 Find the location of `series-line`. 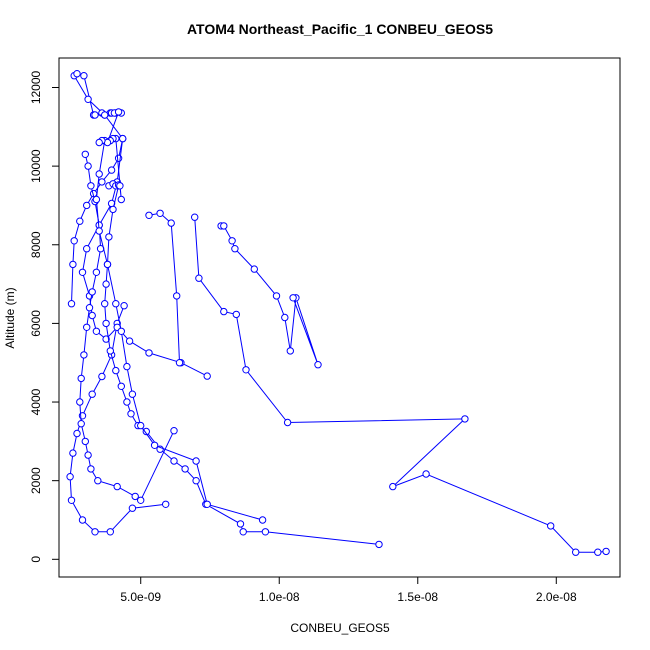

series-line is located at coordinates (164, 287).